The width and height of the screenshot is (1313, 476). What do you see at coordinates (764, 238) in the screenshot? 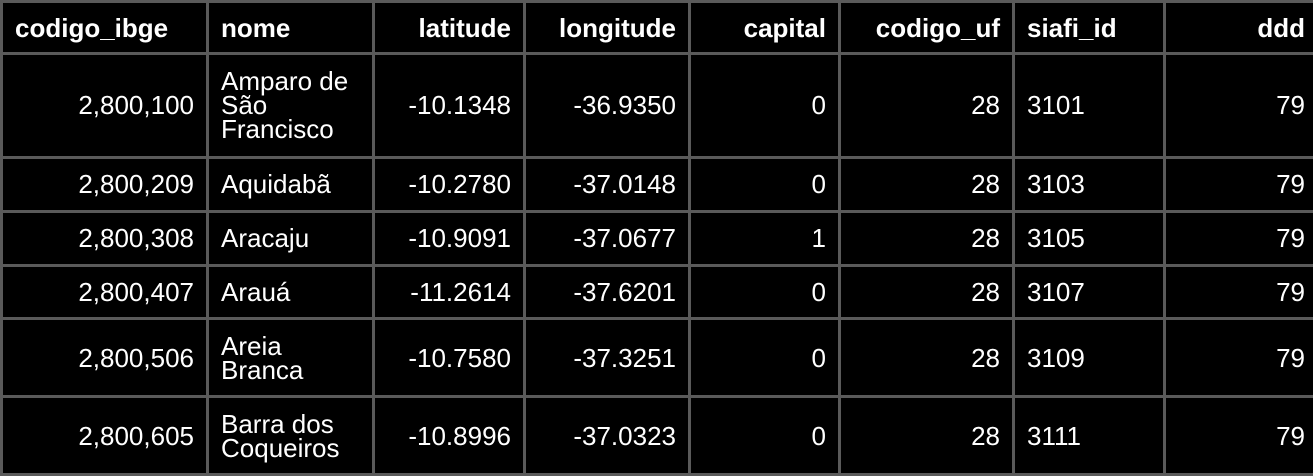
I see `cell-capital: 1` at bounding box center [764, 238].